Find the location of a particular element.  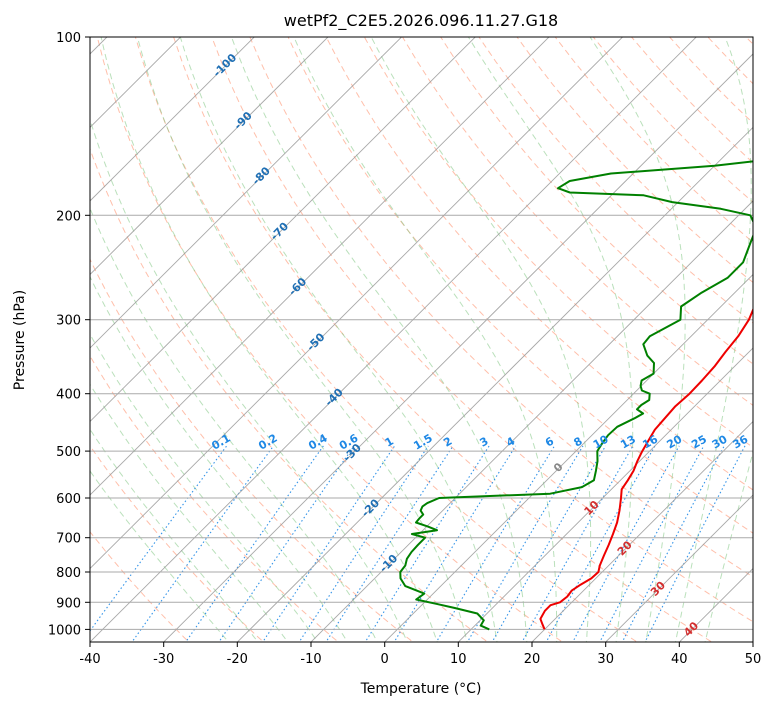

y-tick-label: 800 is located at coordinates (68, 573).